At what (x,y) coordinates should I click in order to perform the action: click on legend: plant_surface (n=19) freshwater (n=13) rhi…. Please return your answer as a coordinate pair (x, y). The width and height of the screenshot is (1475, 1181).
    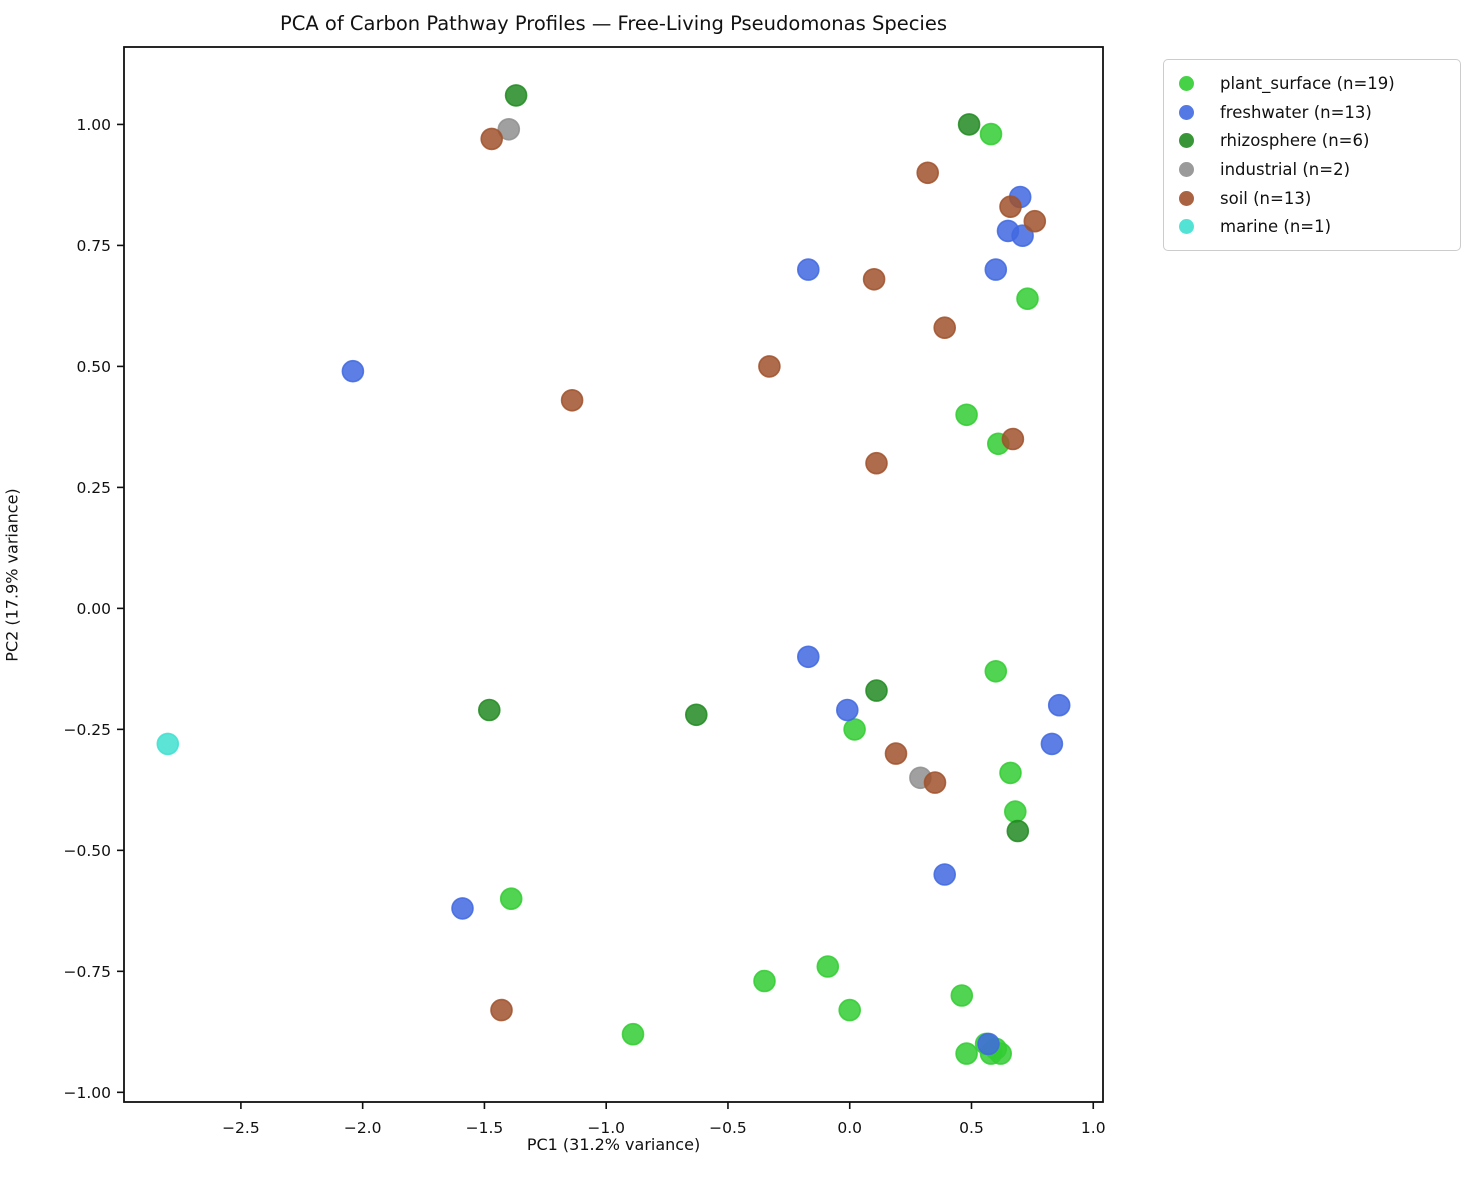
    Looking at the image, I should click on (1312, 155).